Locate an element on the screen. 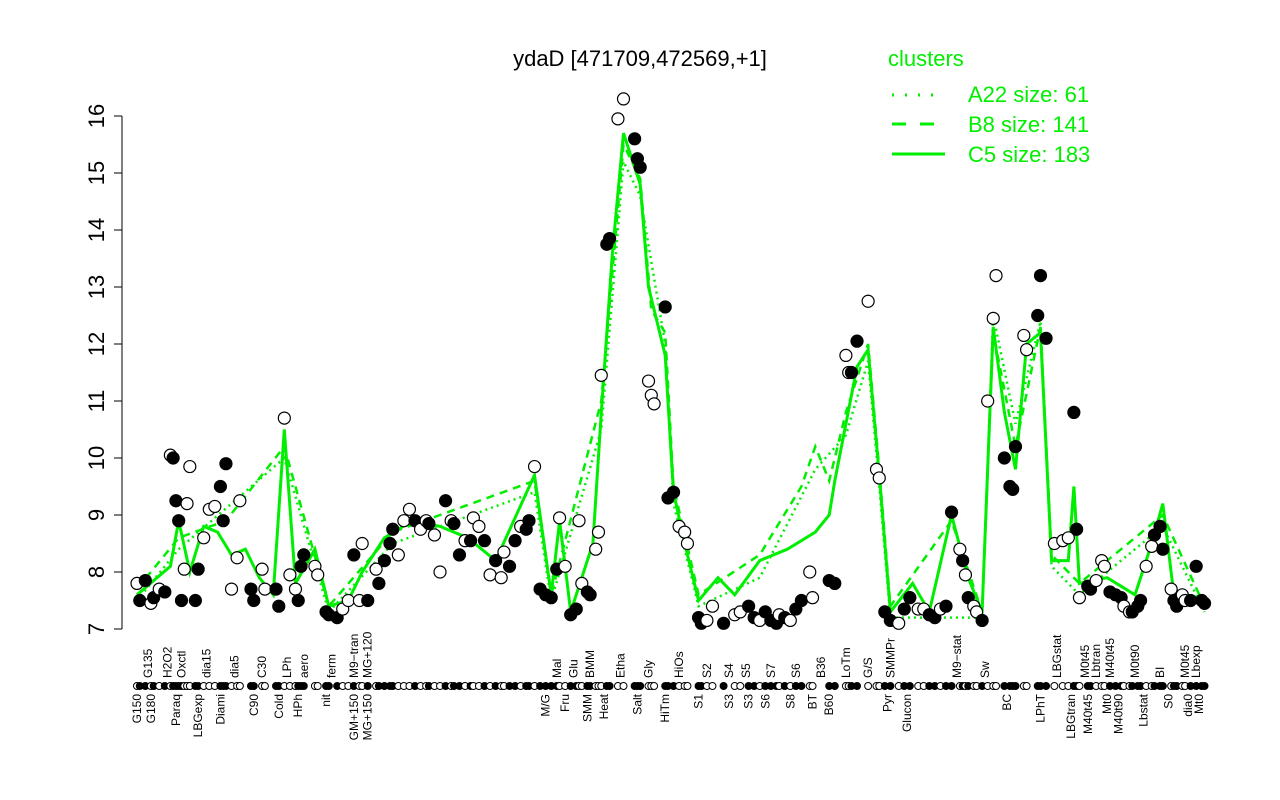  legend-title: clusters is located at coordinates (926, 58).